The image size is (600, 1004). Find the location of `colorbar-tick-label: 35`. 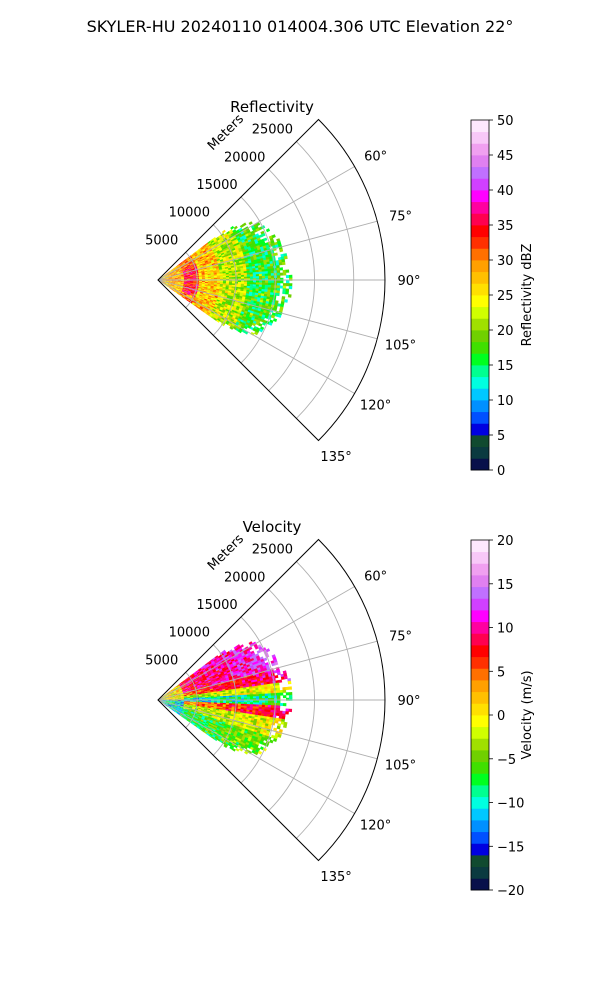

colorbar-tick-label: 35 is located at coordinates (505, 226).